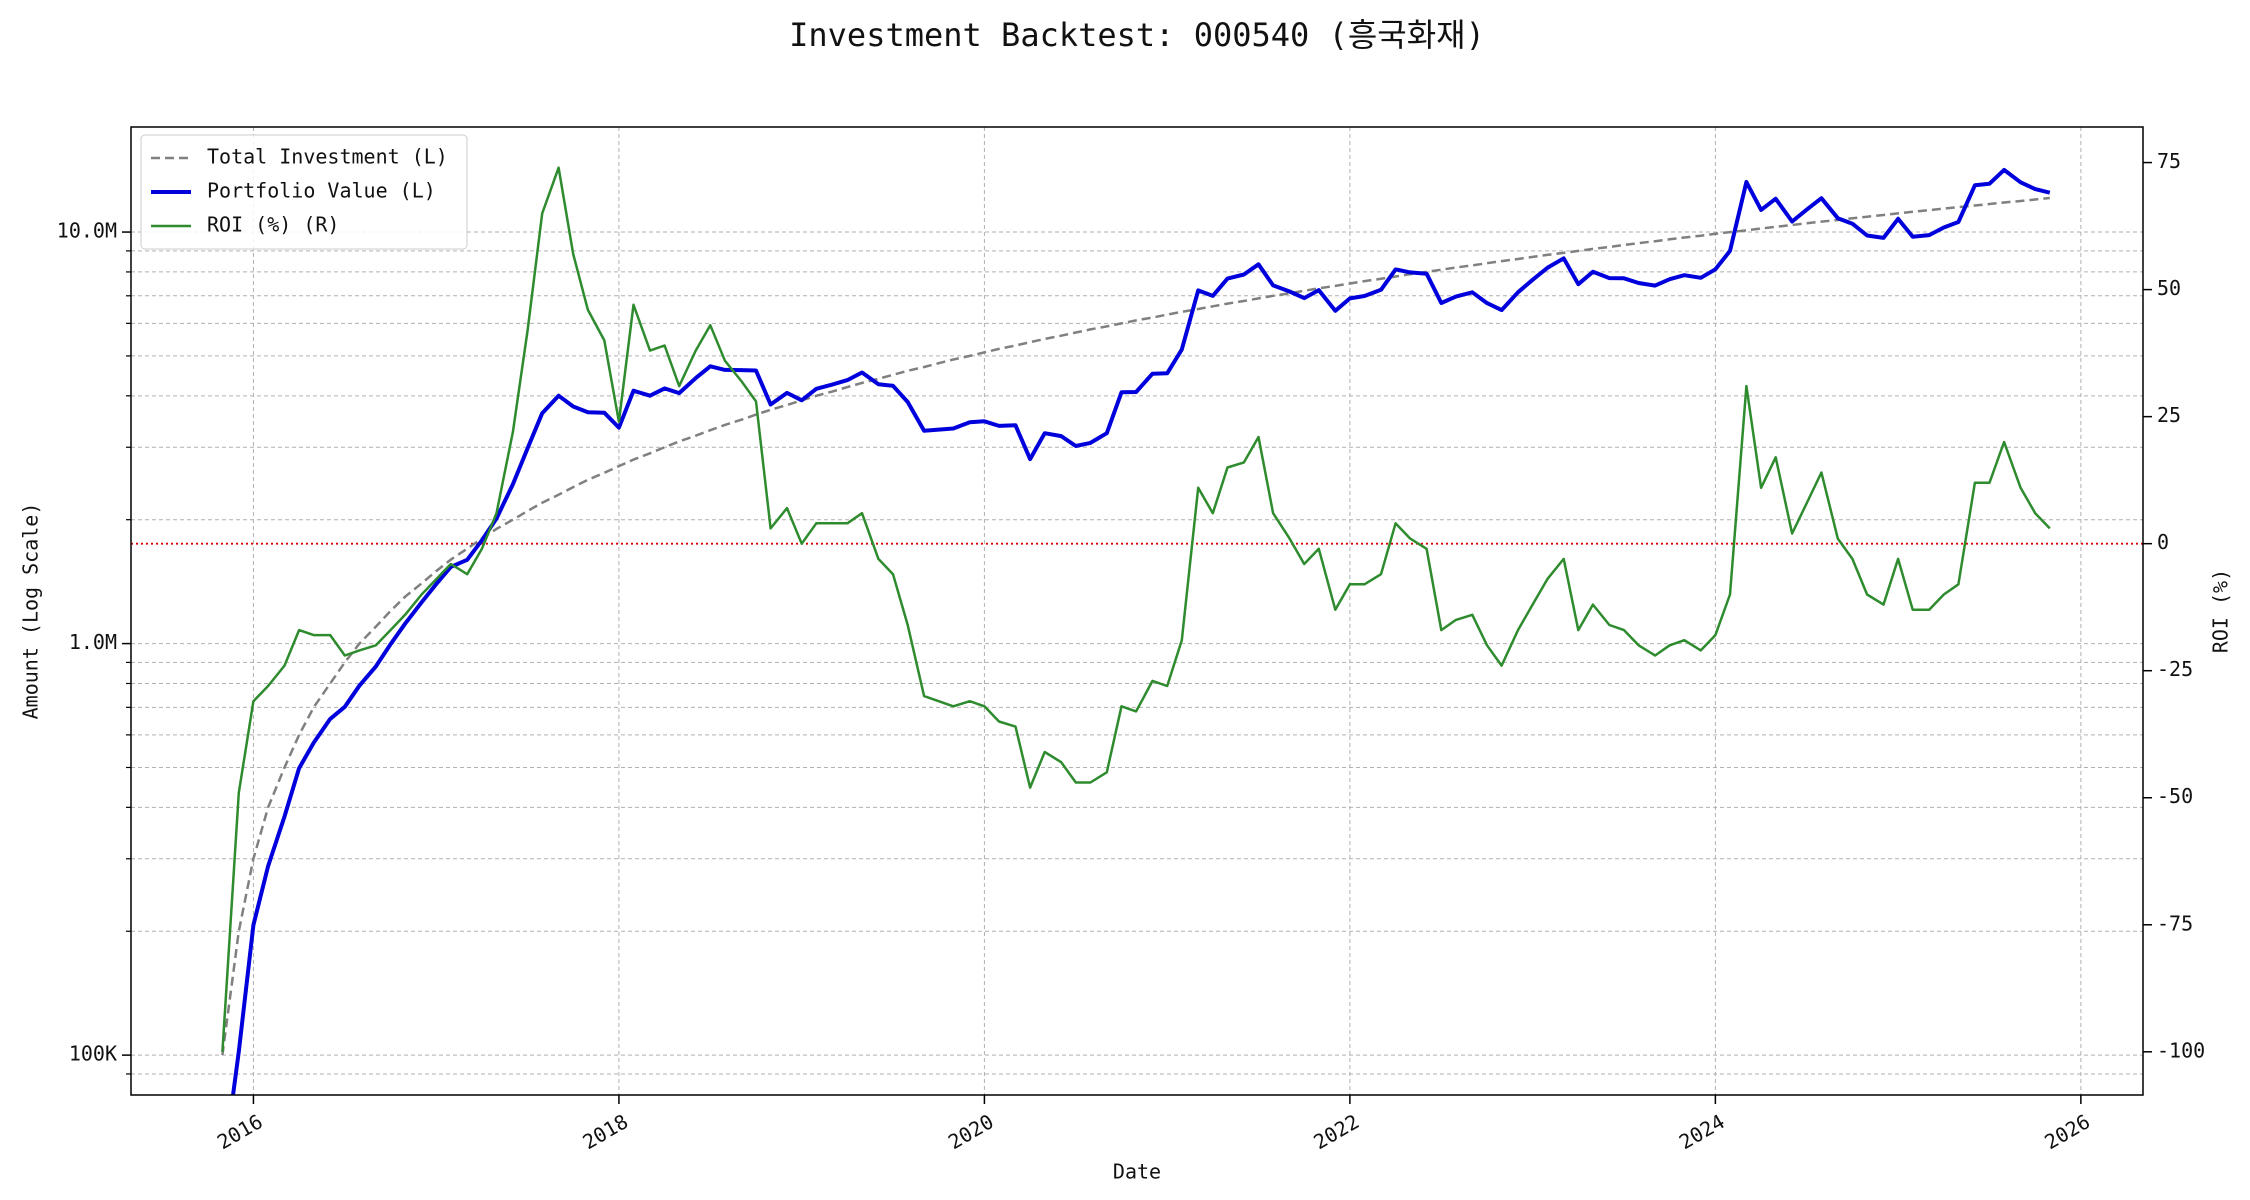  What do you see at coordinates (87, 231) in the screenshot?
I see `y-tick-label: 10.0M` at bounding box center [87, 231].